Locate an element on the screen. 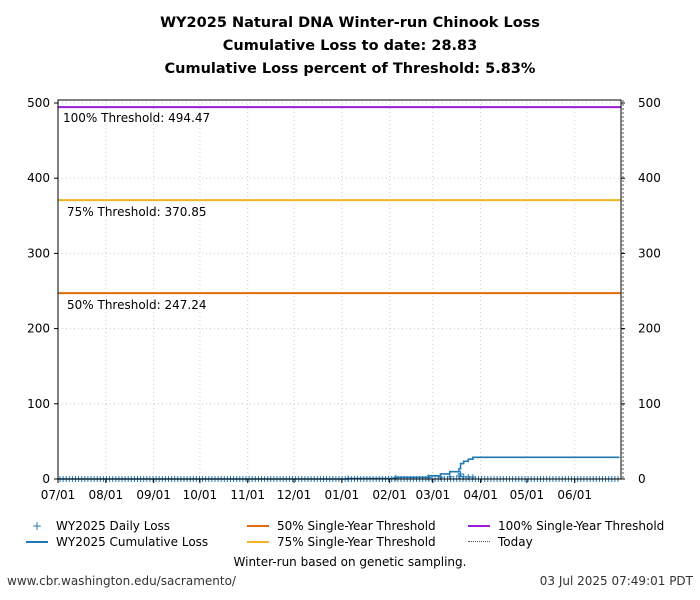 This screenshot has width=700, height=600. legend-item-cumulative: WY2025 Cumulative Loss is located at coordinates (117, 542).